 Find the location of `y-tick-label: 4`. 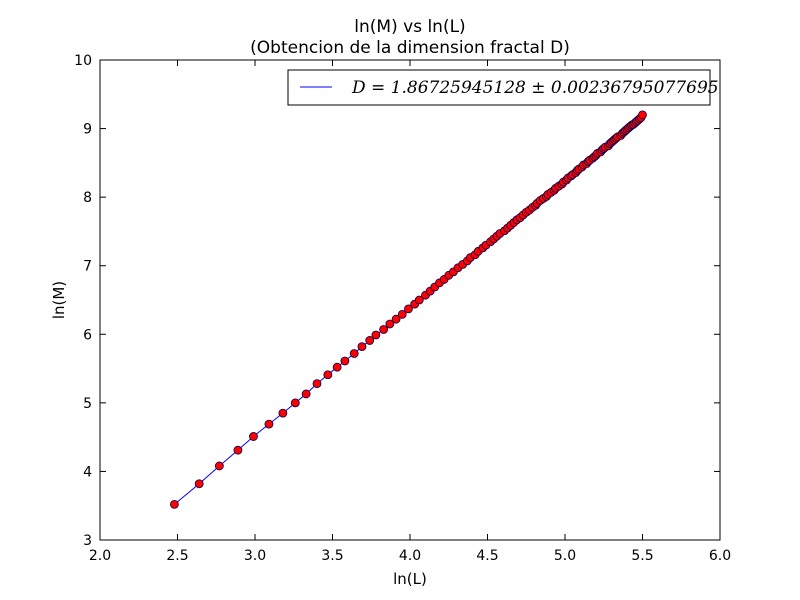

y-tick-label: 4 is located at coordinates (87, 472).